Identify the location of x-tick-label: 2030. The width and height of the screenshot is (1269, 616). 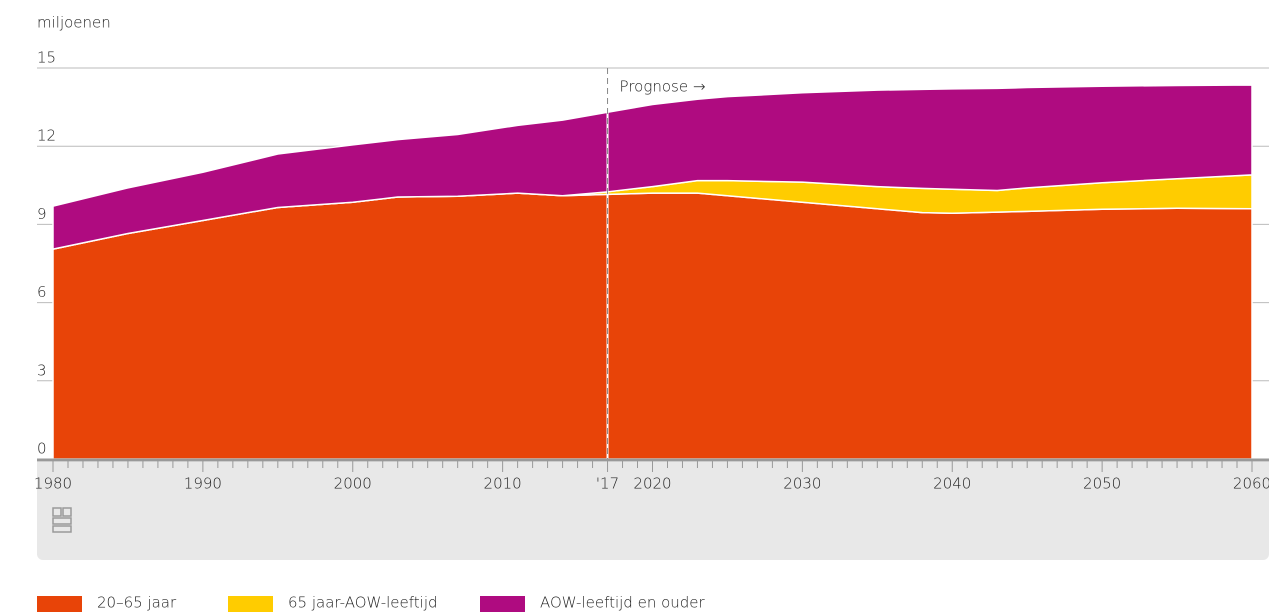
(802, 484).